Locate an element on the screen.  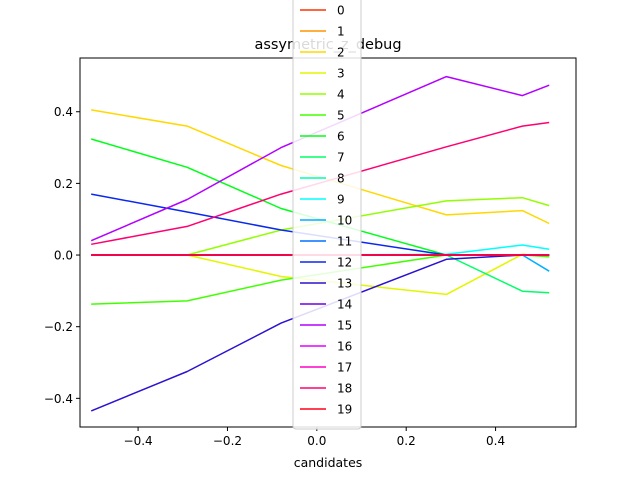
y-tick-label: −0.4 is located at coordinates (58, 399).